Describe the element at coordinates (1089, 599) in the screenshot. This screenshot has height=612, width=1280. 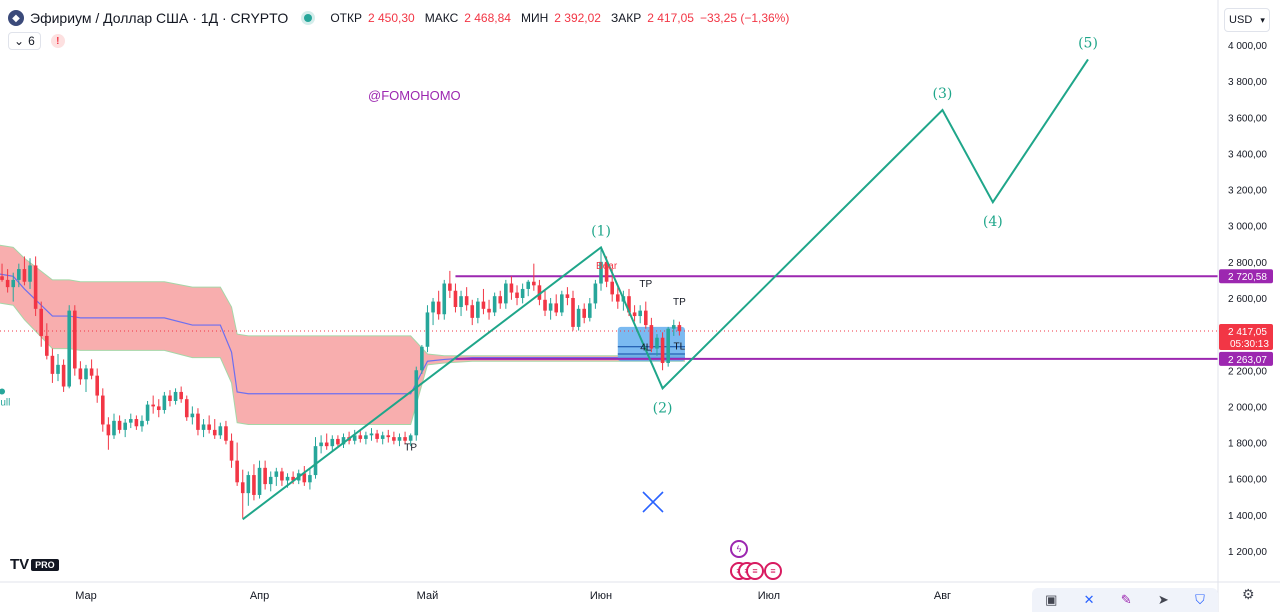
I see `x-icon: ✕` at that location.